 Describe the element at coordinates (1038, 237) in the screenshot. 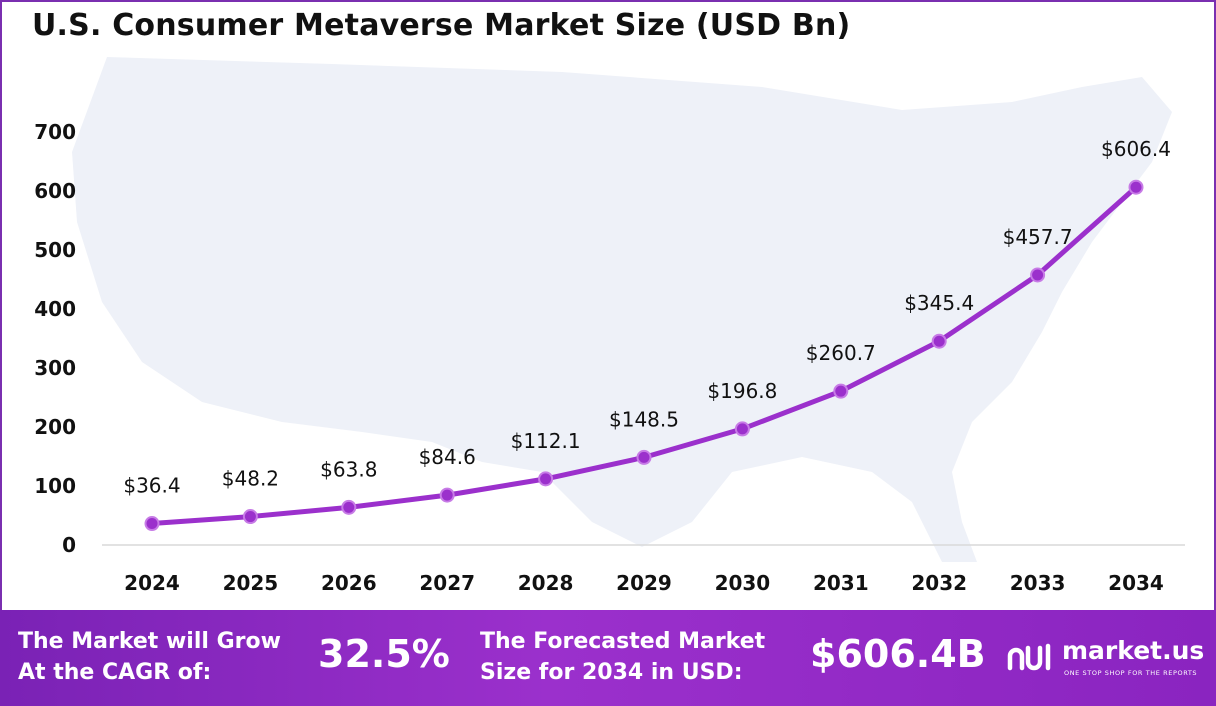

I see `data-label: $457.7` at that location.